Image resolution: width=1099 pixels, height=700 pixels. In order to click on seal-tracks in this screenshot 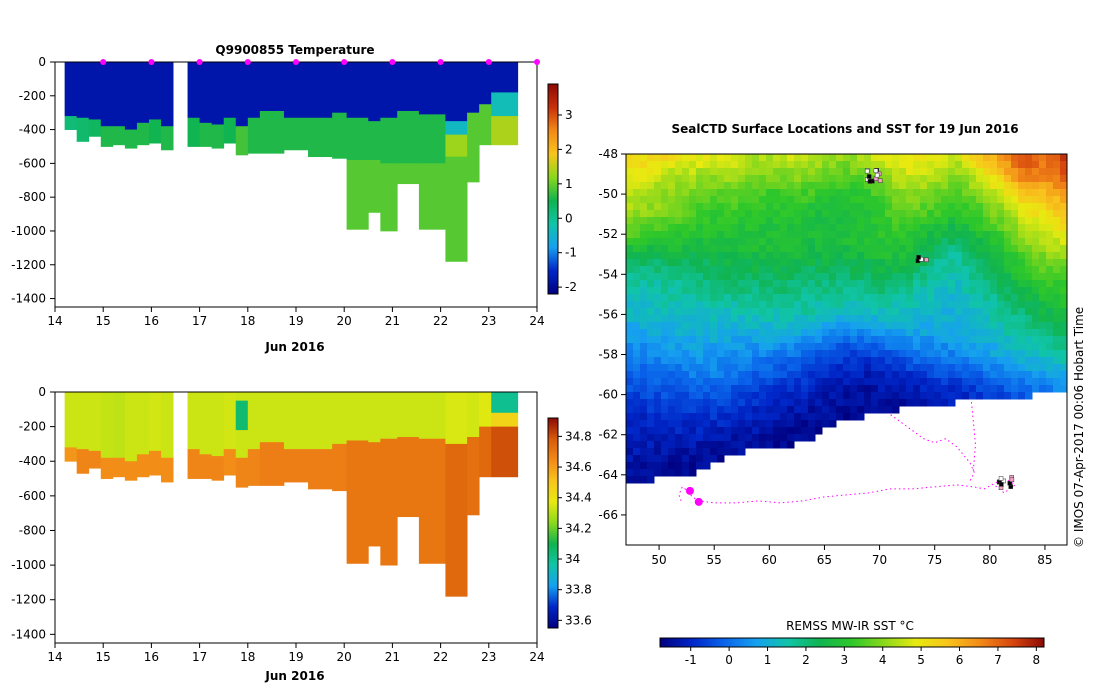, I will do `click(847, 337)`.